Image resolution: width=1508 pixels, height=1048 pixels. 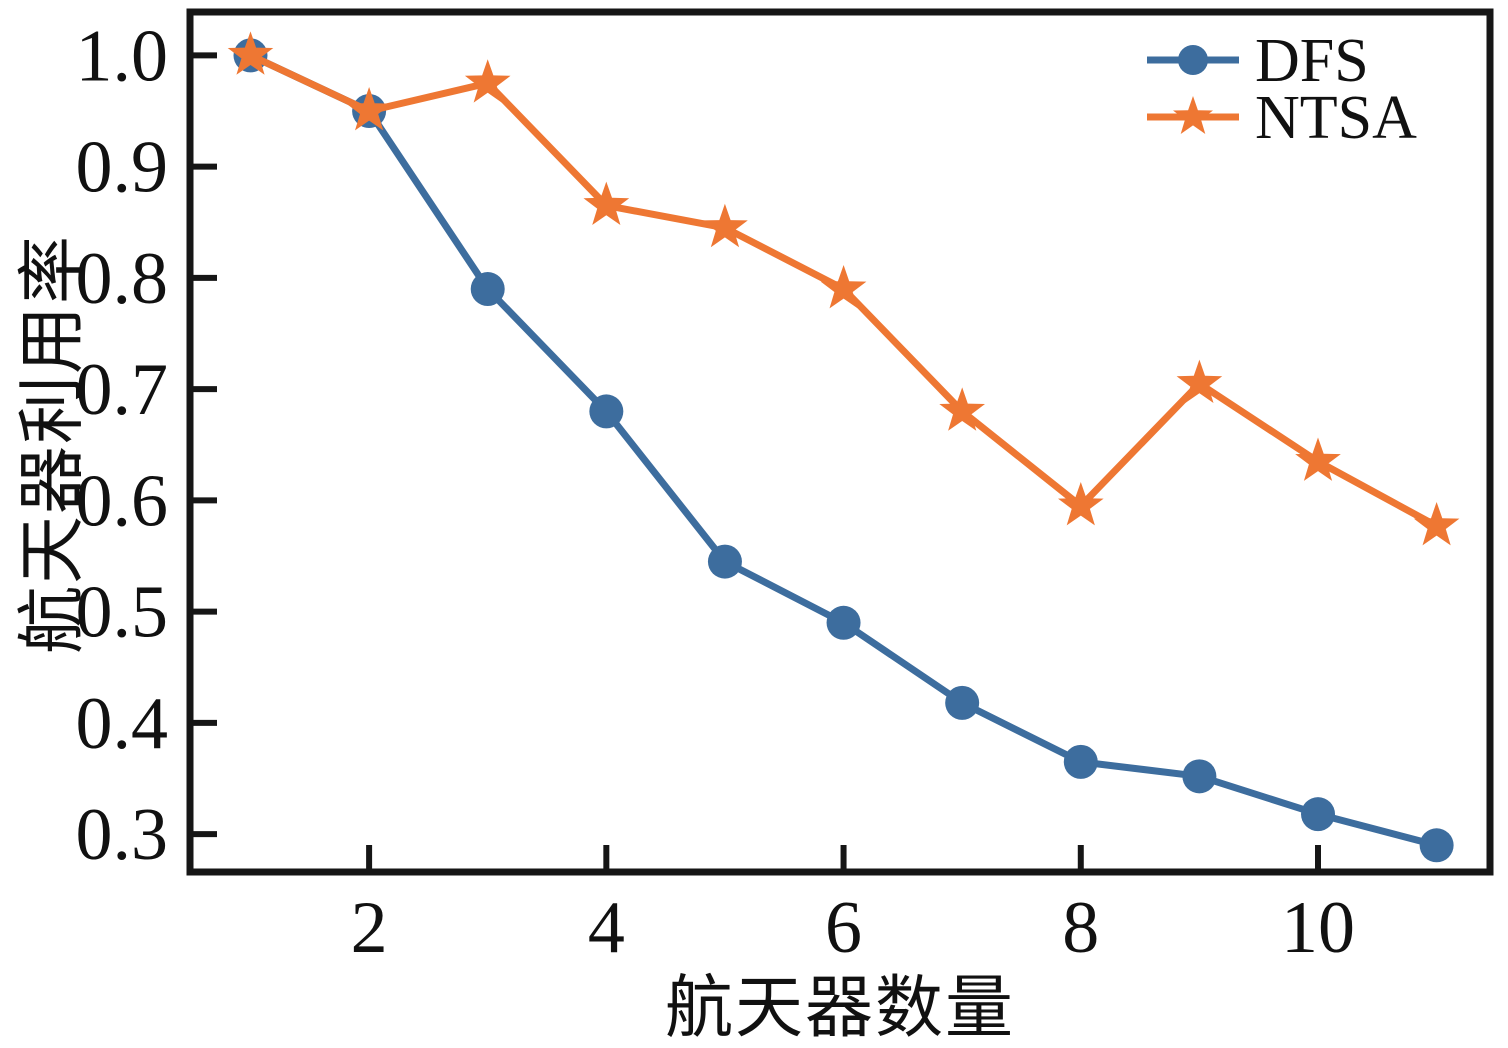 I want to click on x-tick-label: 2, so click(x=369, y=928).